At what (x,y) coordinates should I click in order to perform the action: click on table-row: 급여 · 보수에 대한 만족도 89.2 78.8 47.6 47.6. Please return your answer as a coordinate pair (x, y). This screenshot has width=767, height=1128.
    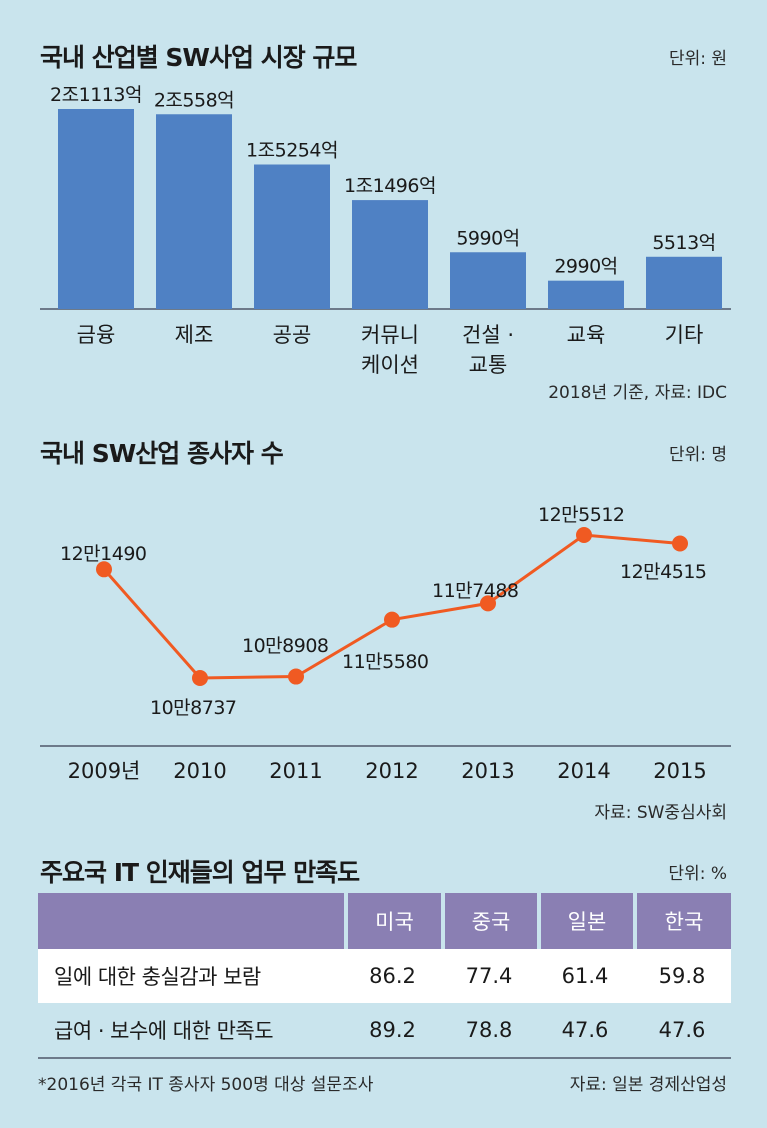
    Looking at the image, I should click on (384, 1030).